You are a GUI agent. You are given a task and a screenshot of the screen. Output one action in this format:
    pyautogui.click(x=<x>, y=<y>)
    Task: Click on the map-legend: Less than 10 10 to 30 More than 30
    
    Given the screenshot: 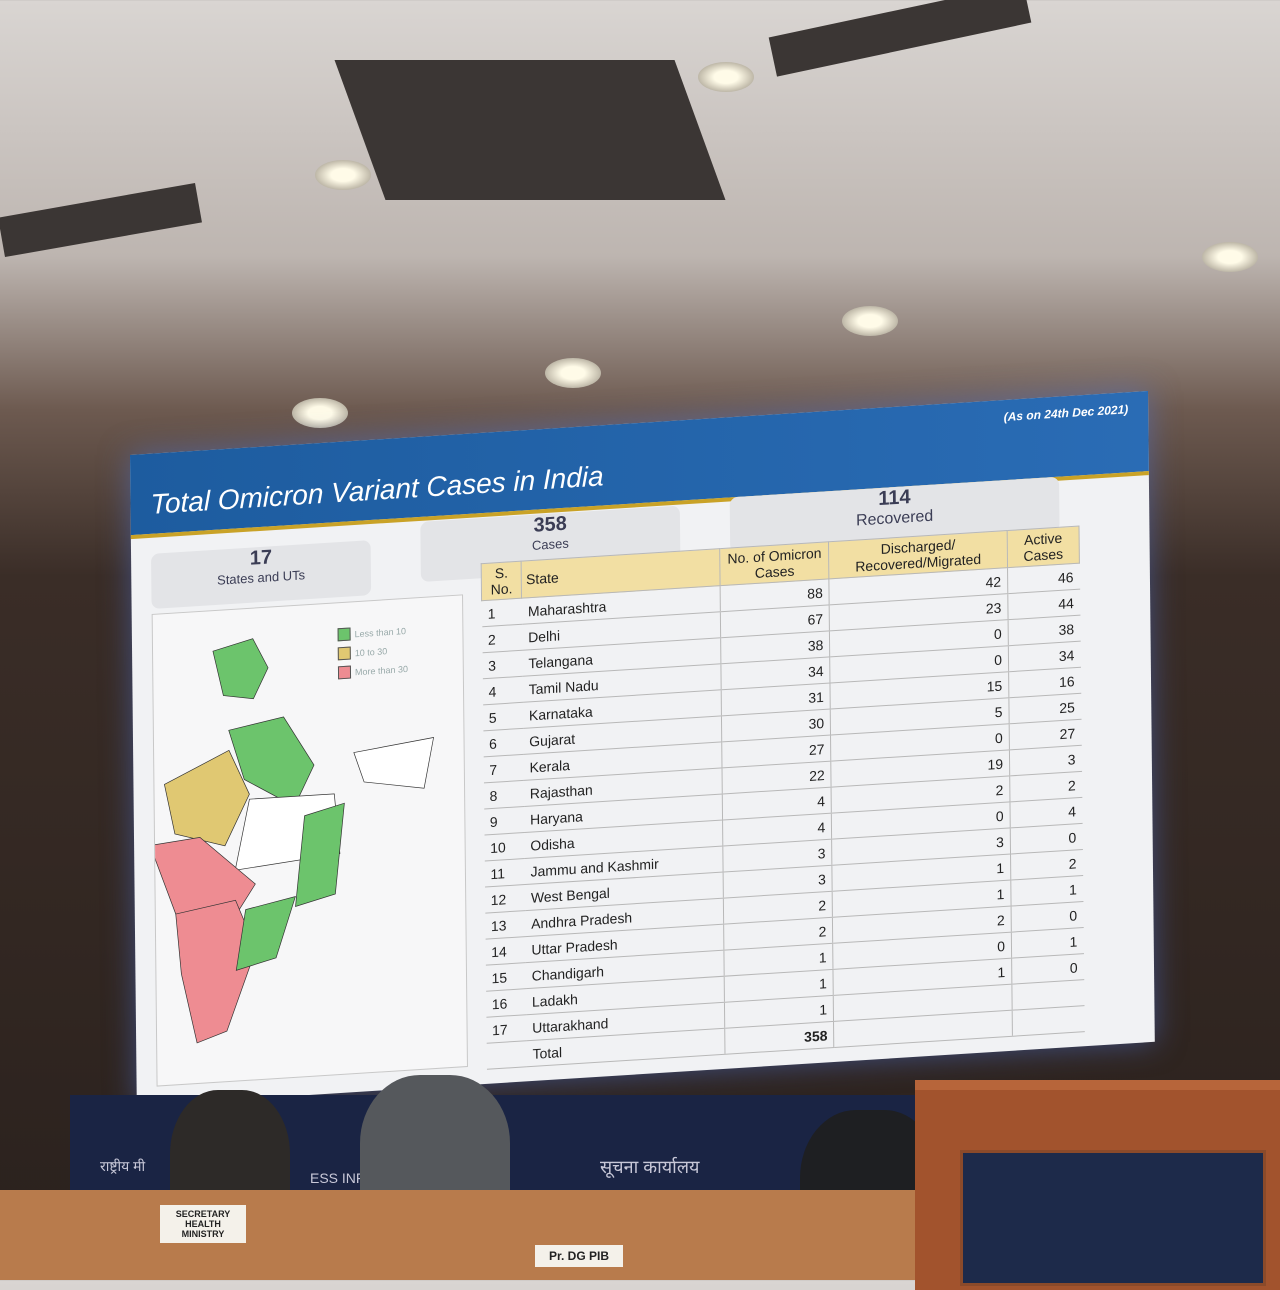 What is the action you would take?
    pyautogui.click(x=373, y=654)
    